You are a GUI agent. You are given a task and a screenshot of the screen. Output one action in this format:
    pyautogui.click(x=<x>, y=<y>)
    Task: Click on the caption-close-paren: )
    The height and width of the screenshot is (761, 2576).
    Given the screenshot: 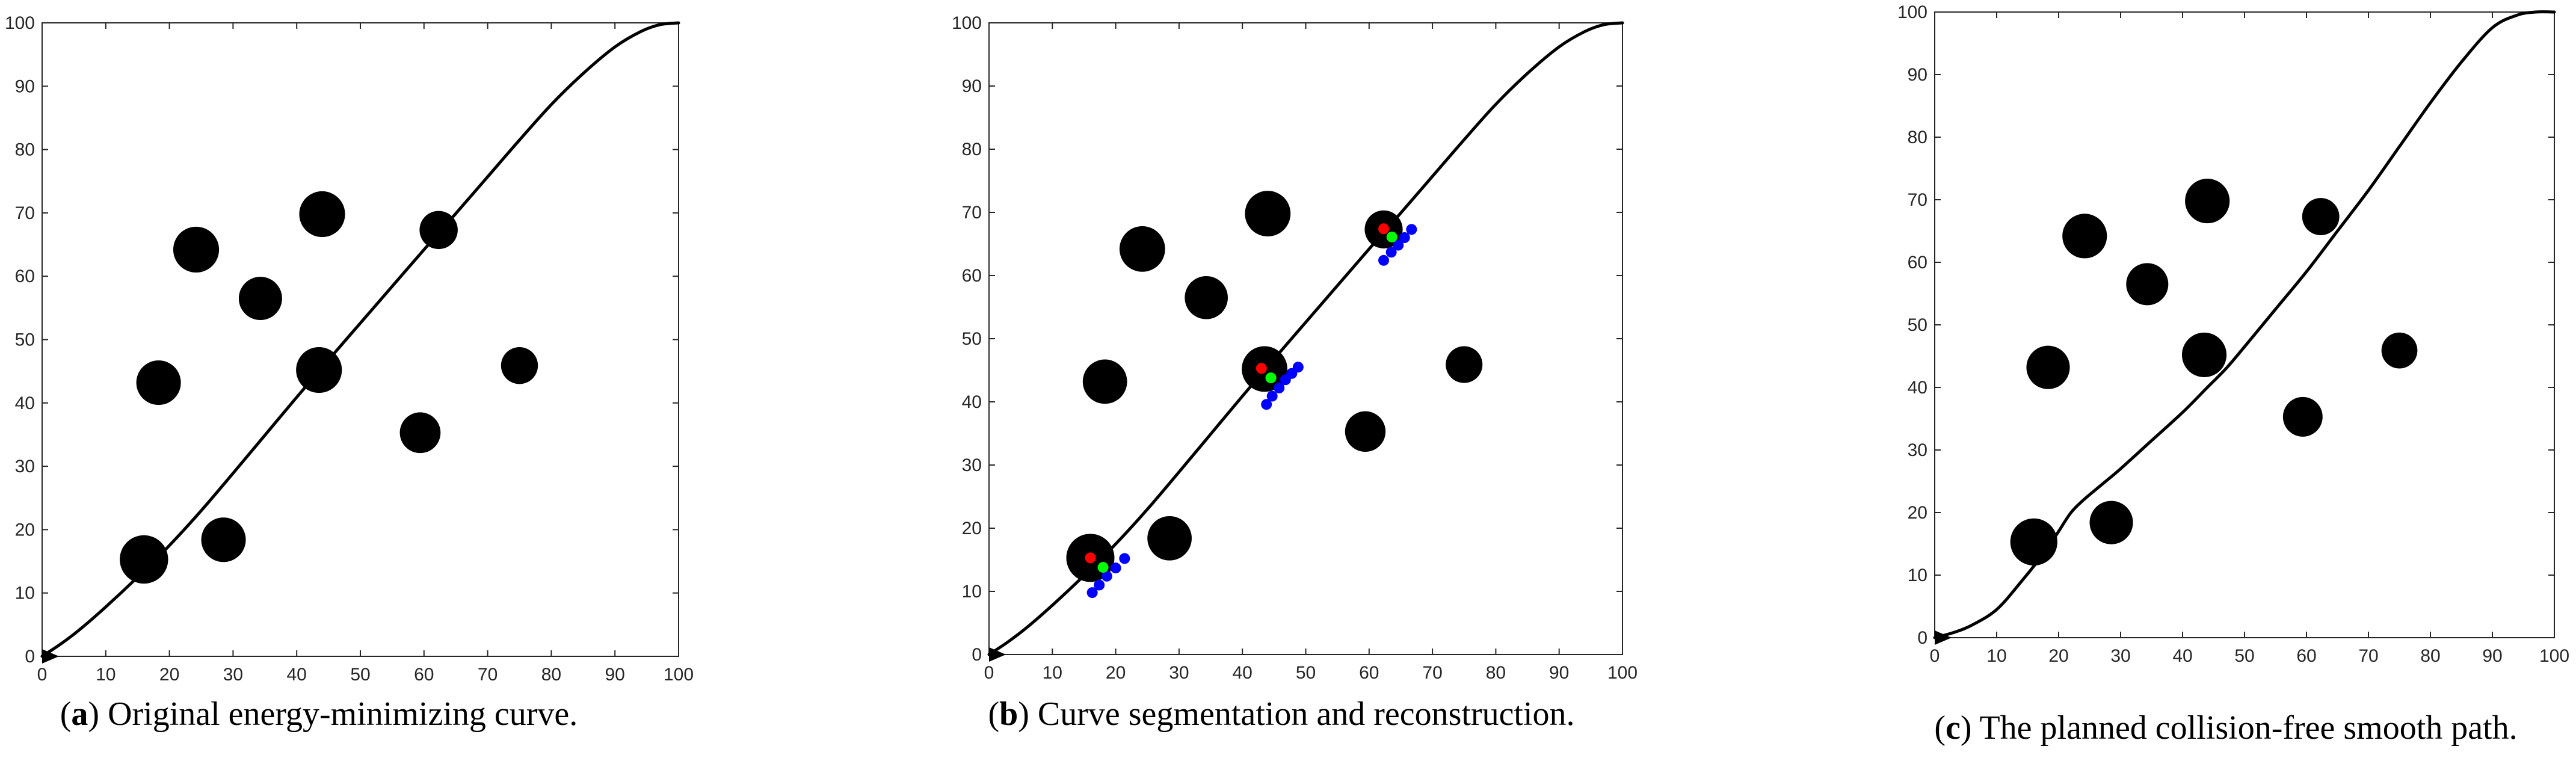 What is the action you would take?
    pyautogui.click(x=1023, y=714)
    